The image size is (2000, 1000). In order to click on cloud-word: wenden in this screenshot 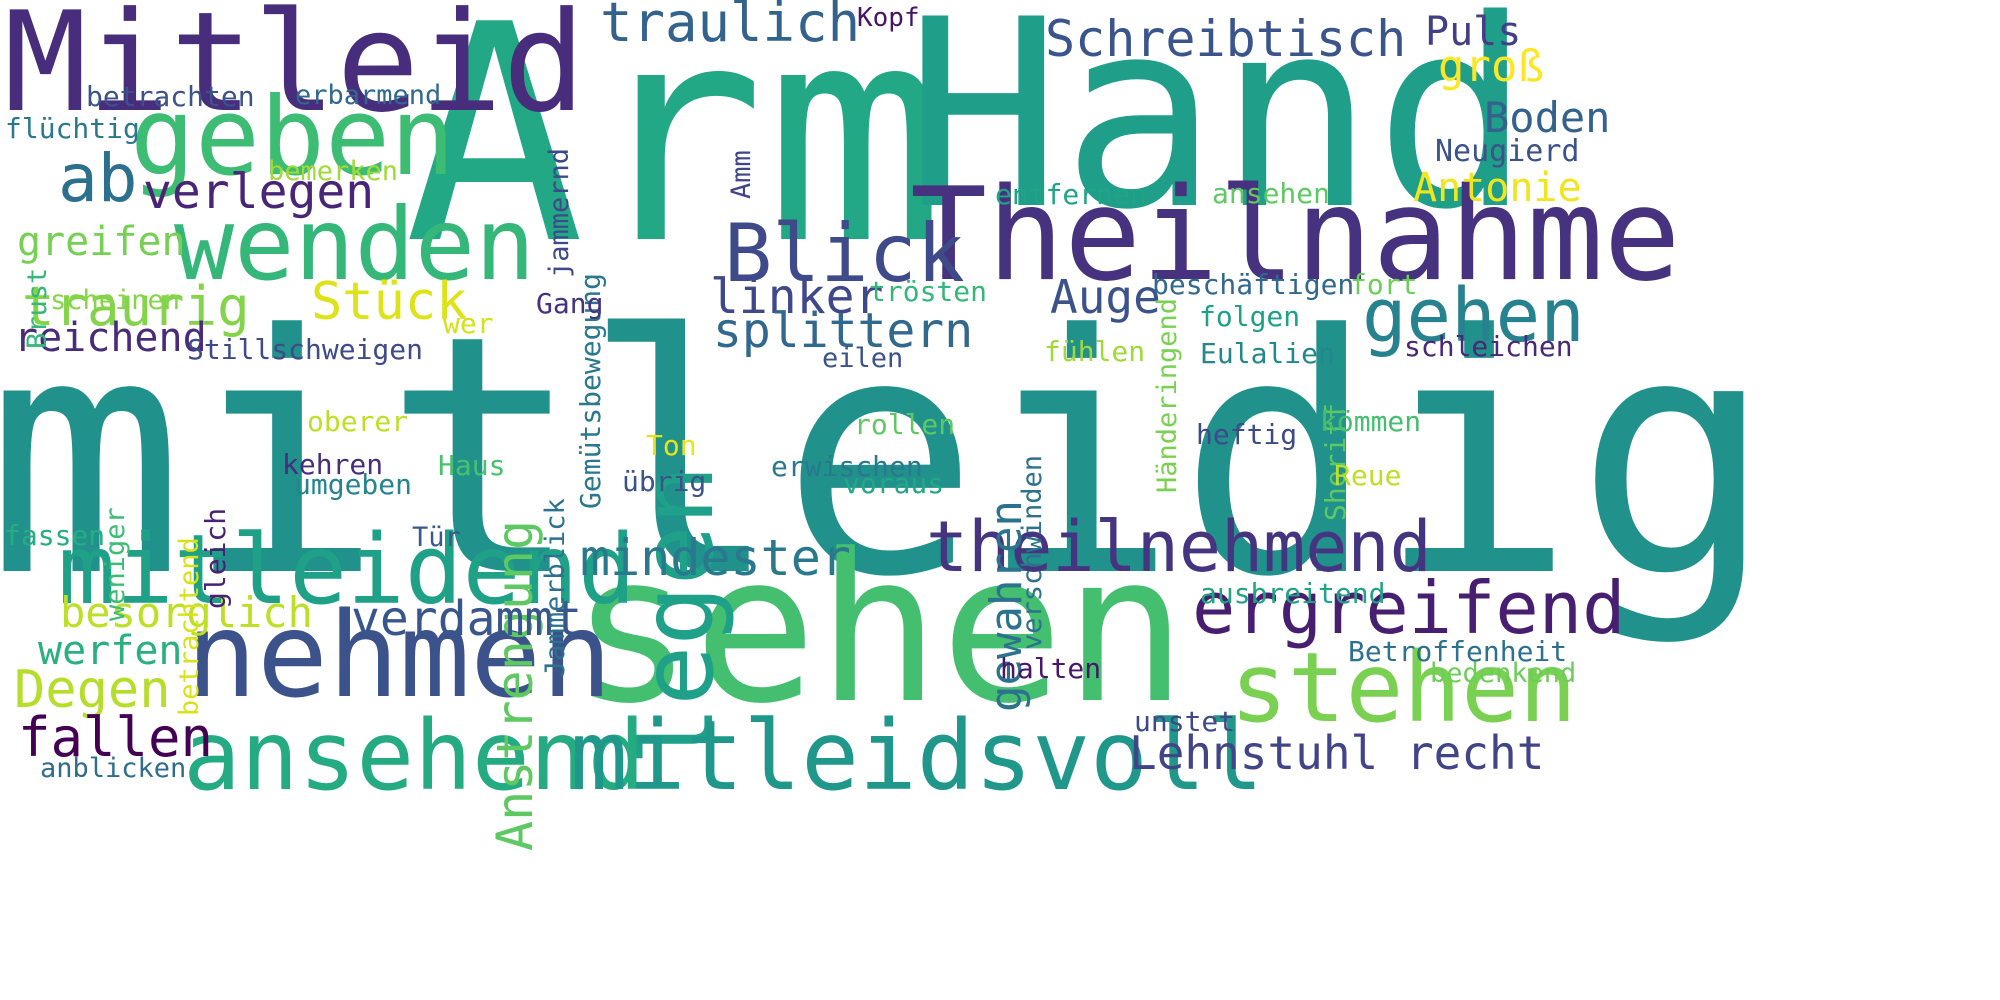, I will do `click(355, 244)`.